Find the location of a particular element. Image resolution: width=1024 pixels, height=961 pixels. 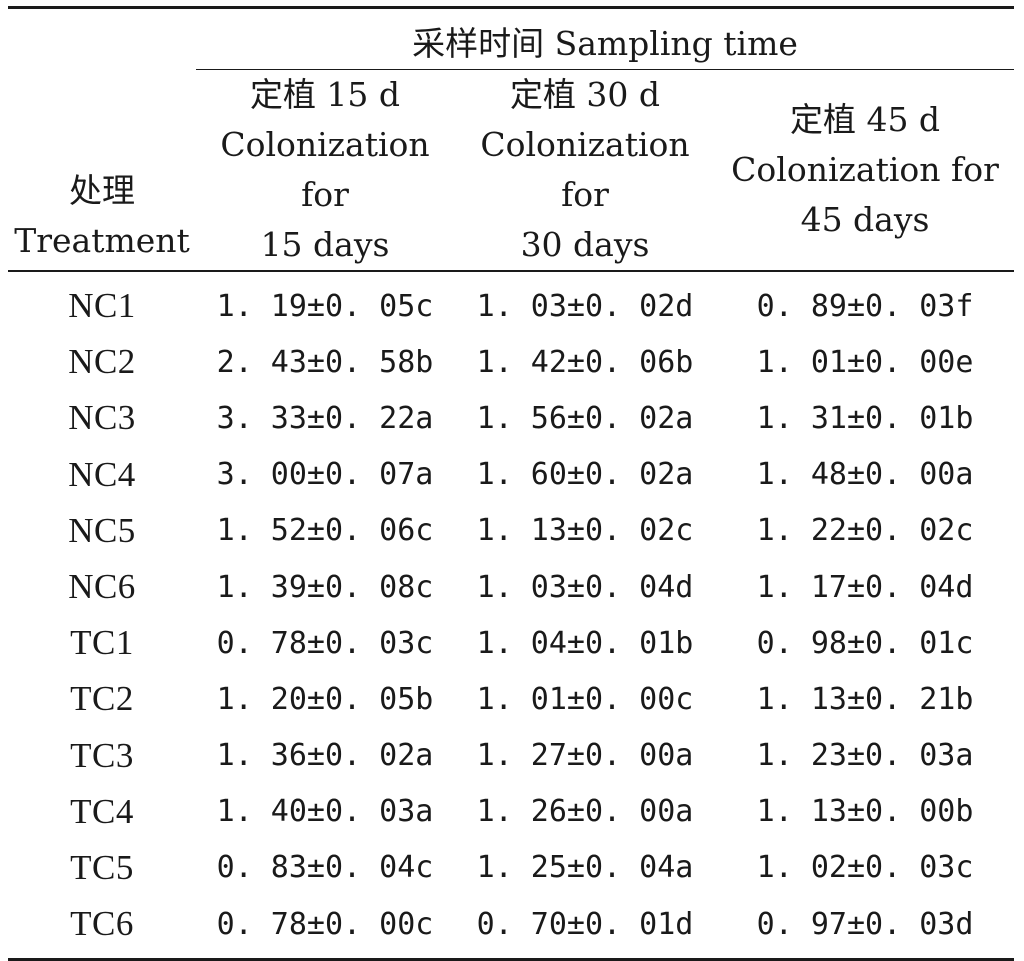

column-header-15d-en: Colonization for is located at coordinates (325, 169).